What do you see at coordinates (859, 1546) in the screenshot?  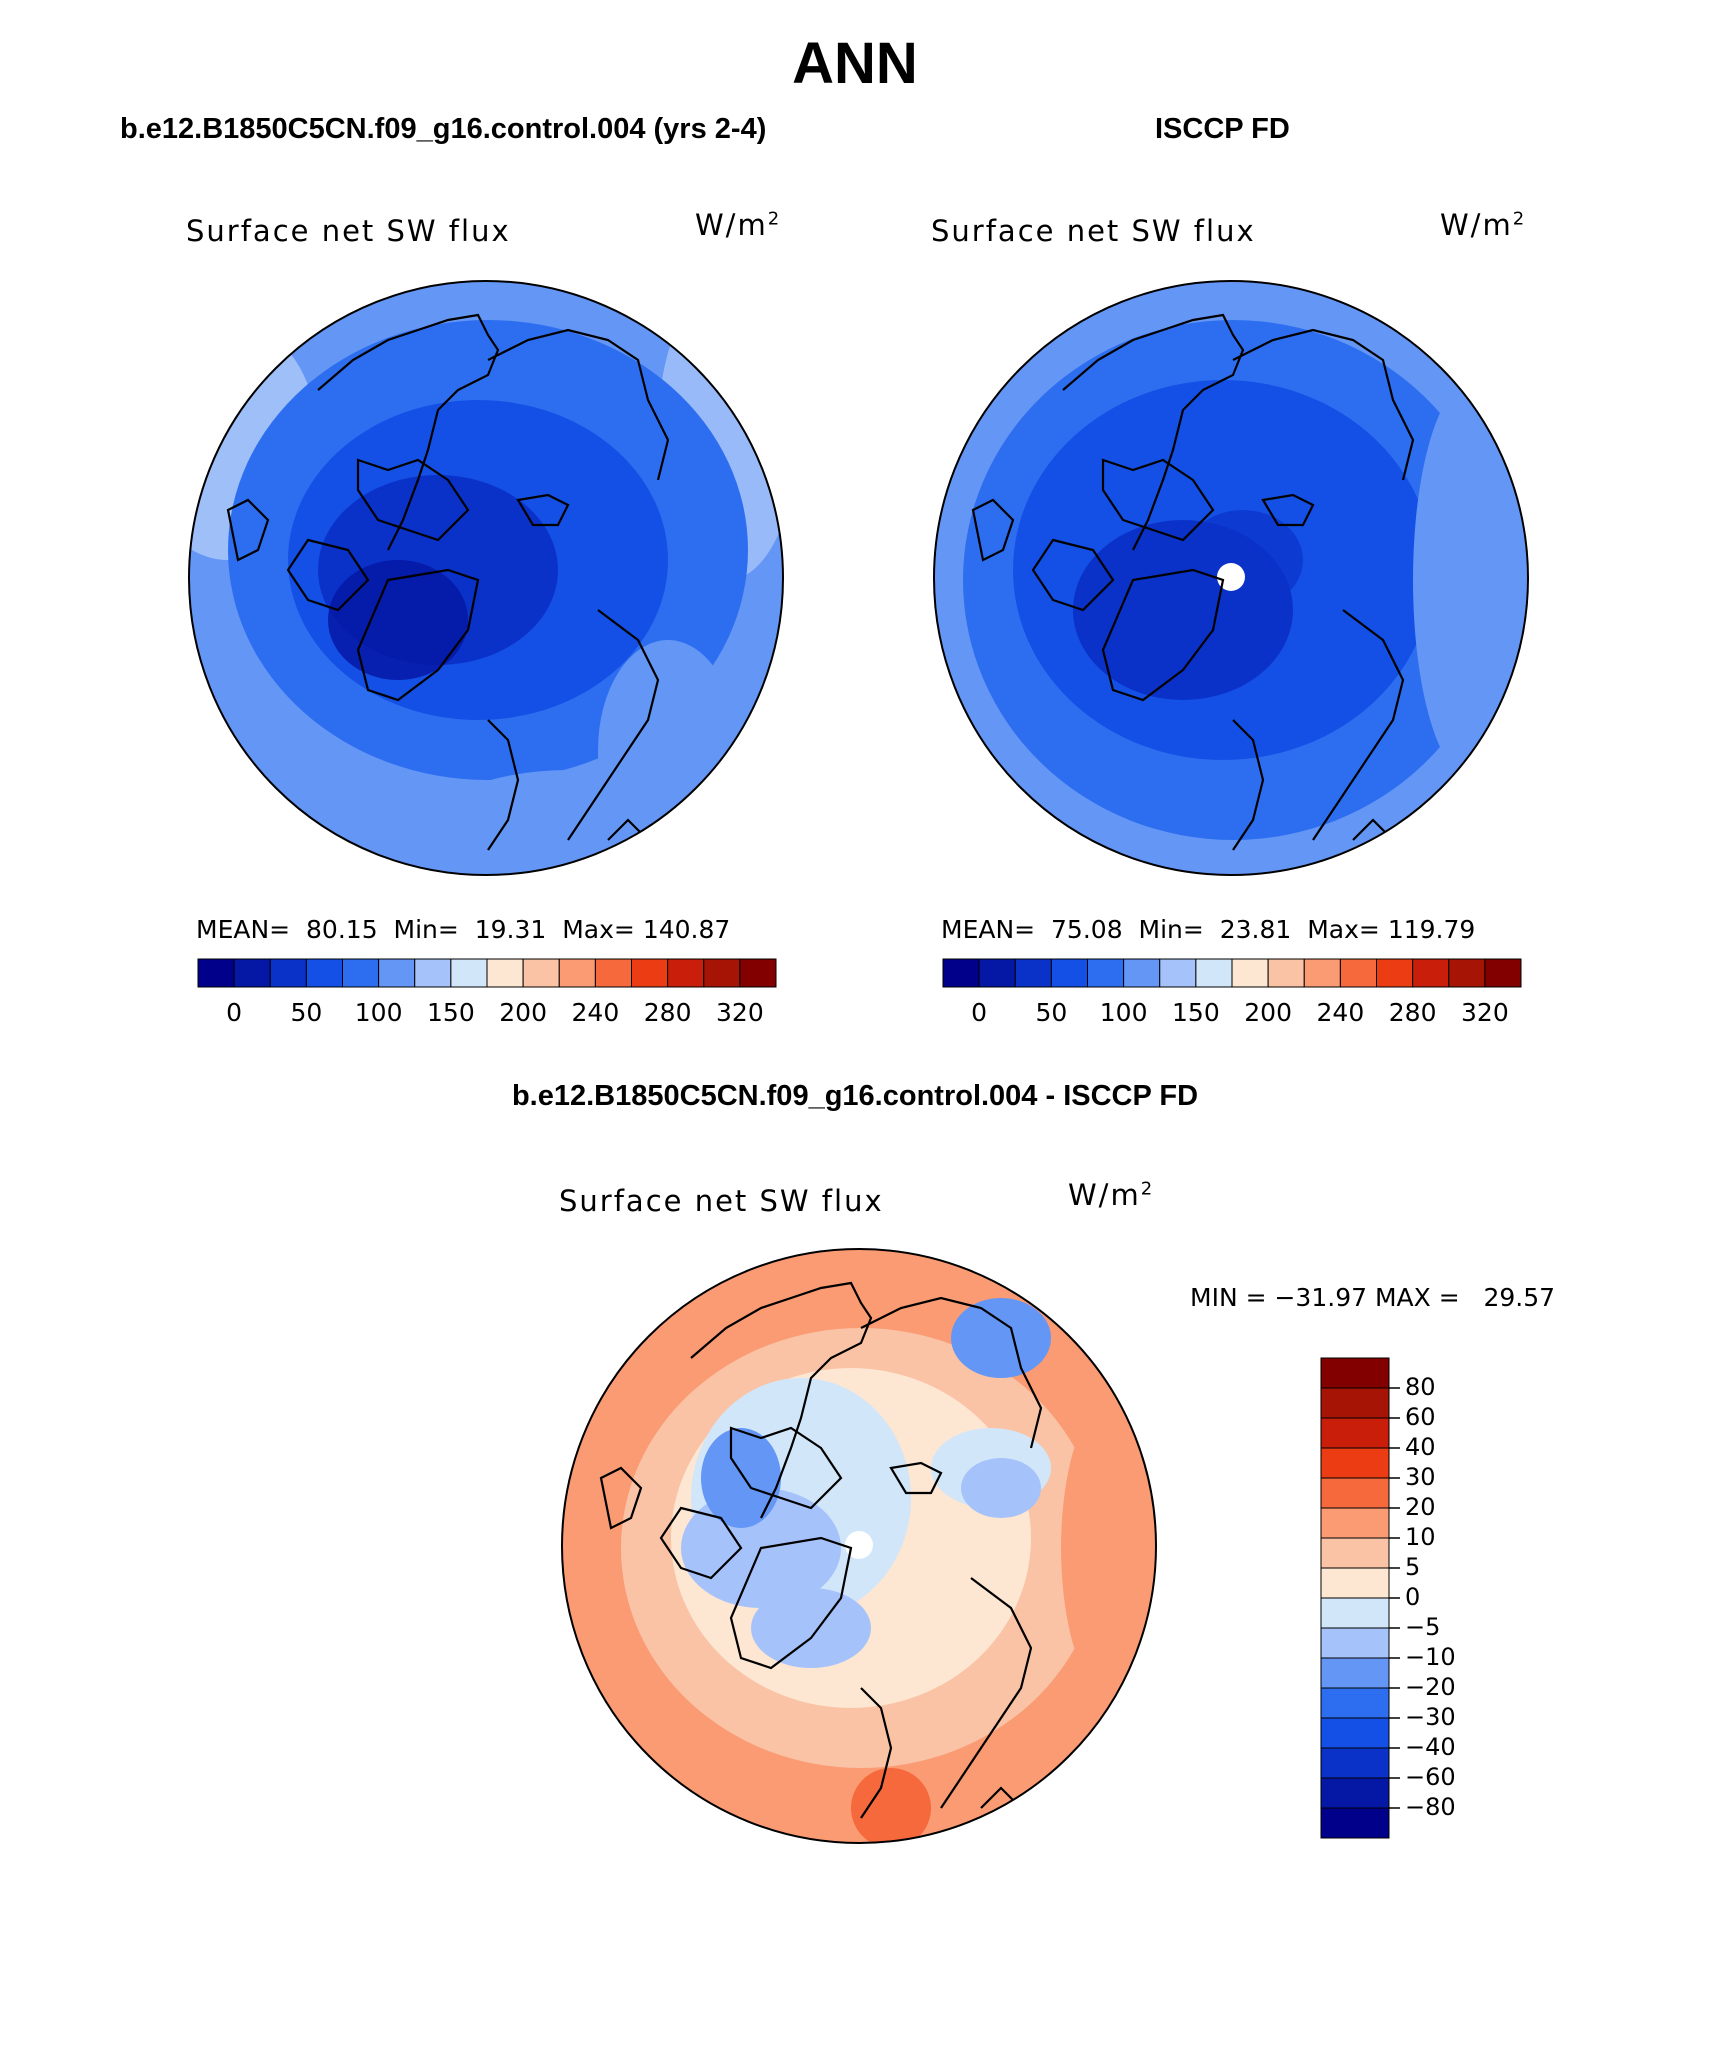 I see `diff-polar-map` at bounding box center [859, 1546].